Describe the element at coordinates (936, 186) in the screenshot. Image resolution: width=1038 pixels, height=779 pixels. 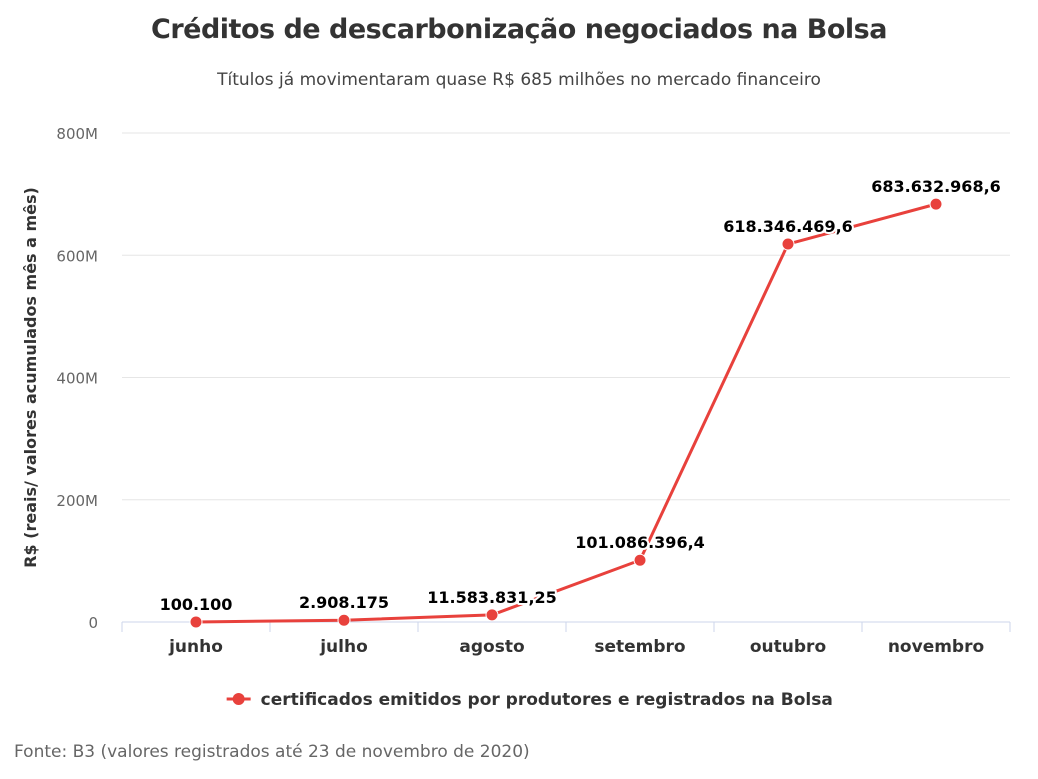
I see `data-label: 683.632.968,6` at that location.